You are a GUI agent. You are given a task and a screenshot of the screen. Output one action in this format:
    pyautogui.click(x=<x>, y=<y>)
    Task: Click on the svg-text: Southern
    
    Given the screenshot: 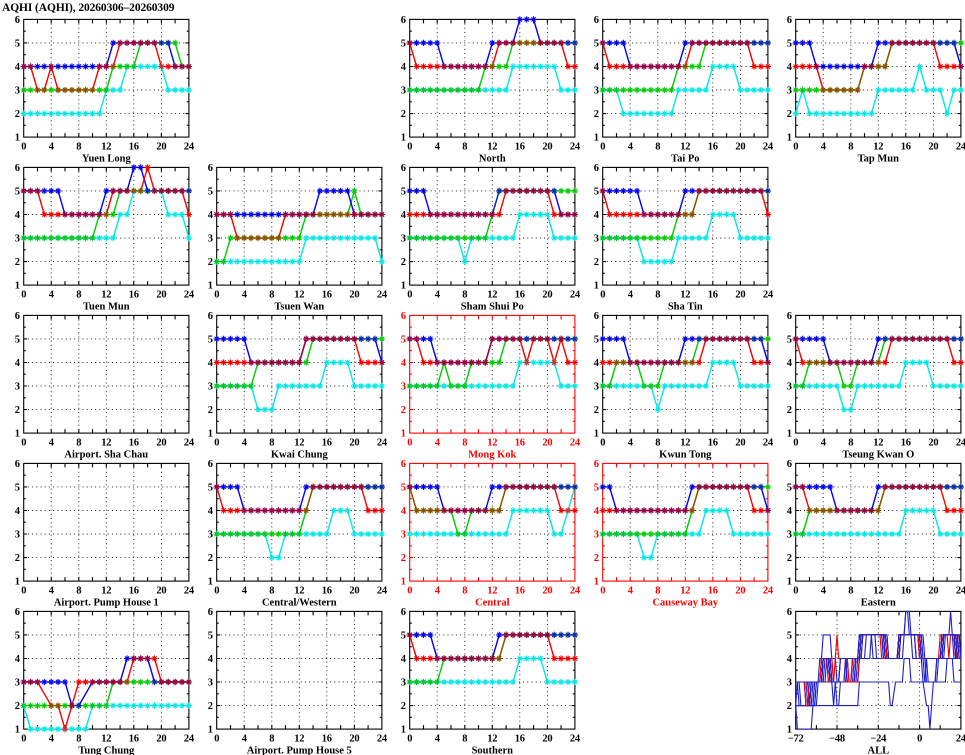 What is the action you would take?
    pyautogui.click(x=493, y=750)
    